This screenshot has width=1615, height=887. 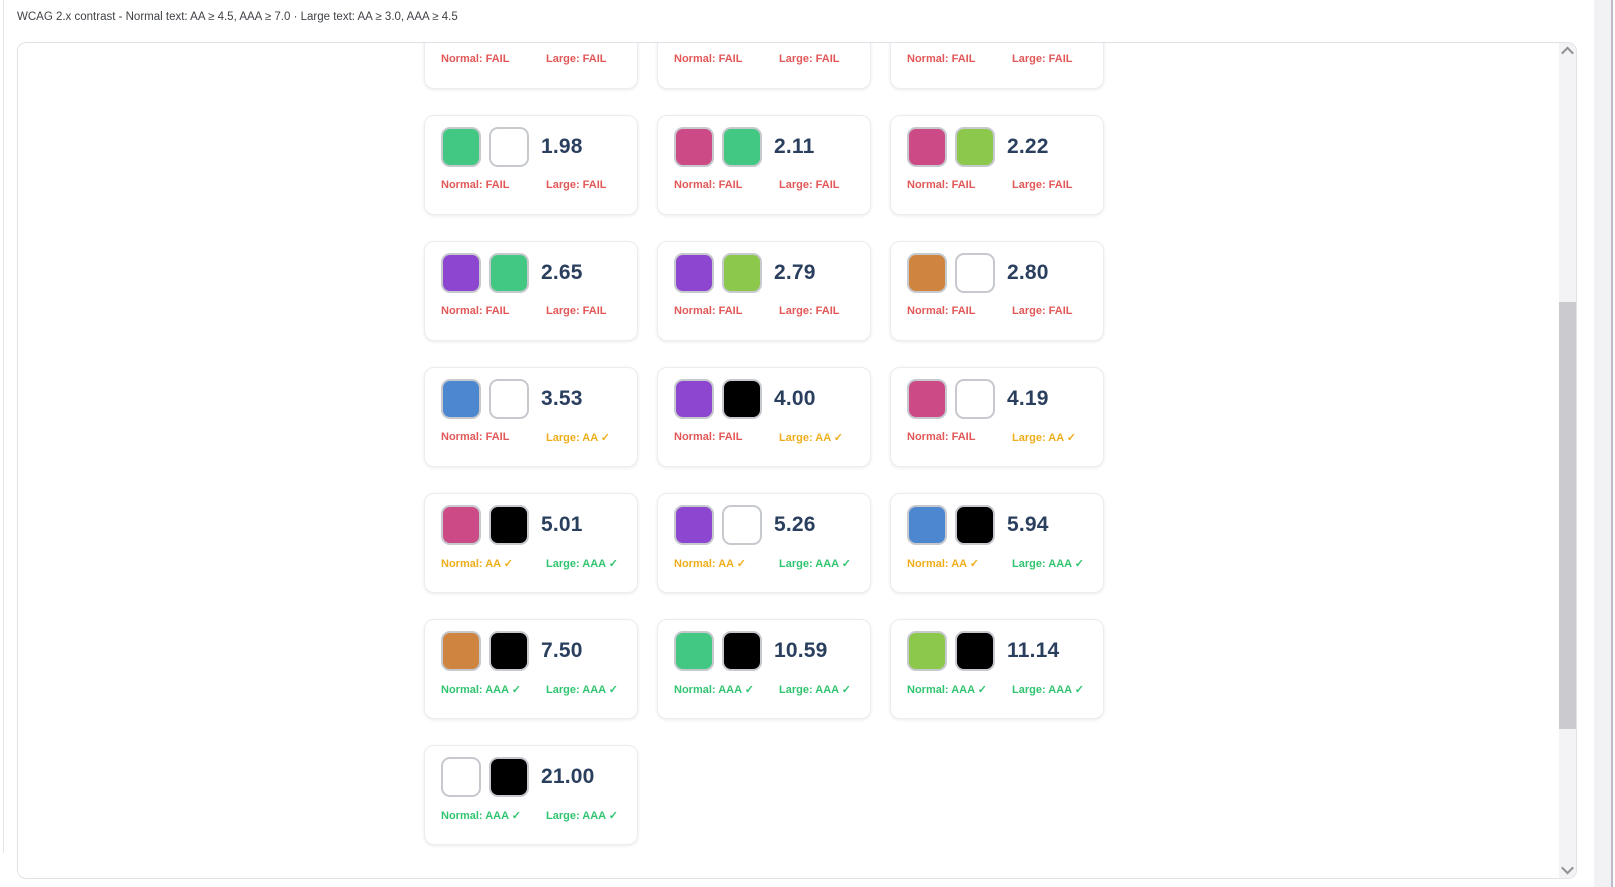 I want to click on contrast-card: 2.22 Normal: FAIL Large: FAIL, so click(x=997, y=165).